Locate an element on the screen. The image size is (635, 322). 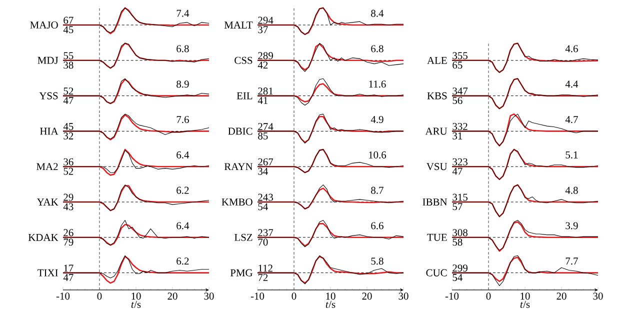
annotation: 281 is located at coordinates (265, 91).